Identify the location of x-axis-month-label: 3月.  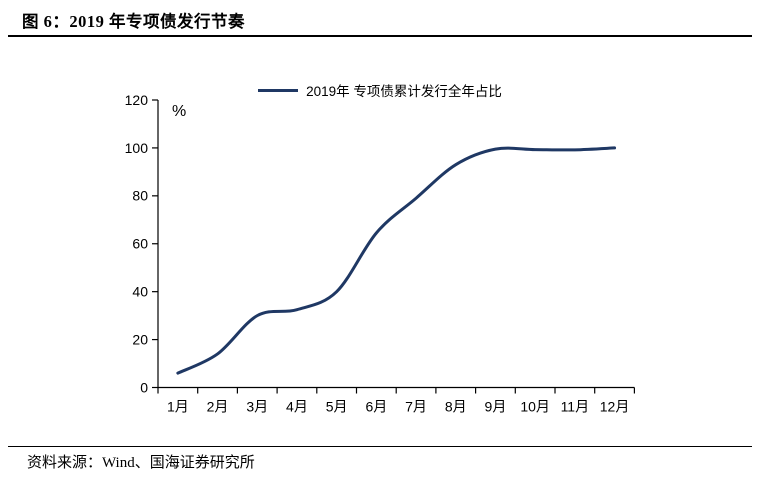
(257, 407).